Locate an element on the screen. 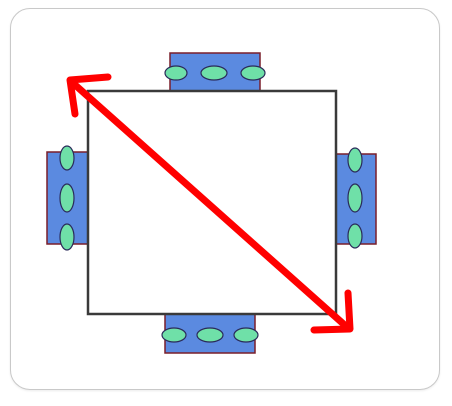 The height and width of the screenshot is (406, 452). chair-right is located at coordinates (356, 198).